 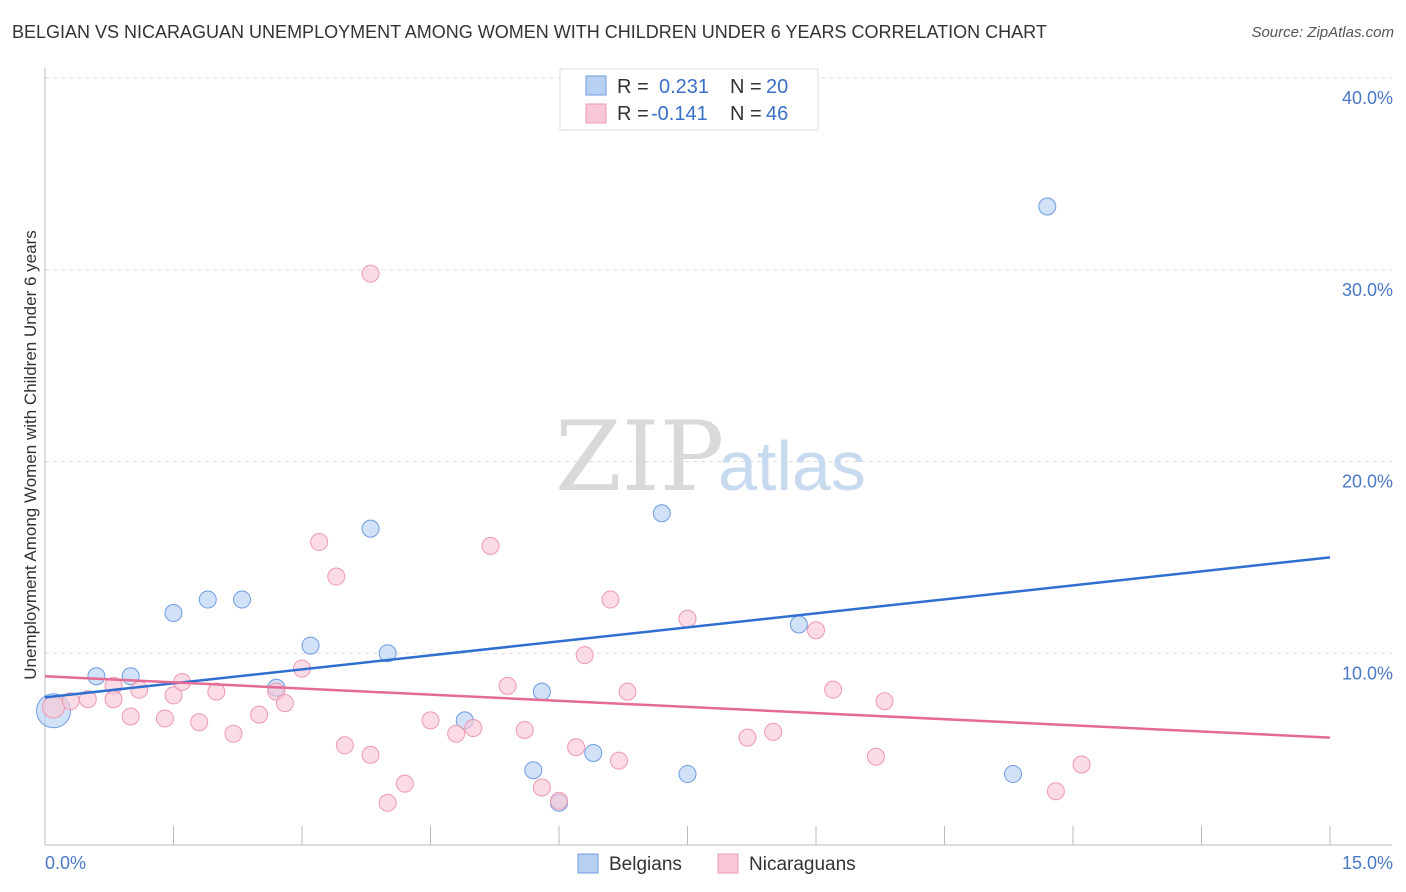 What do you see at coordinates (746, 114) in the screenshot?
I see `legend-n-label-nicaraguans: N =` at bounding box center [746, 114].